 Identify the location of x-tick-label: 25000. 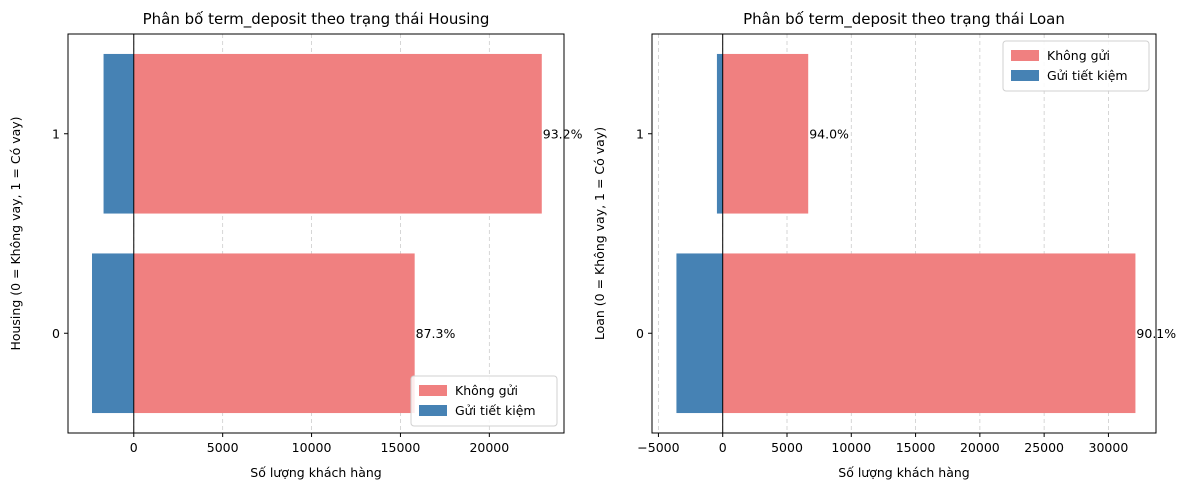
(1044, 447).